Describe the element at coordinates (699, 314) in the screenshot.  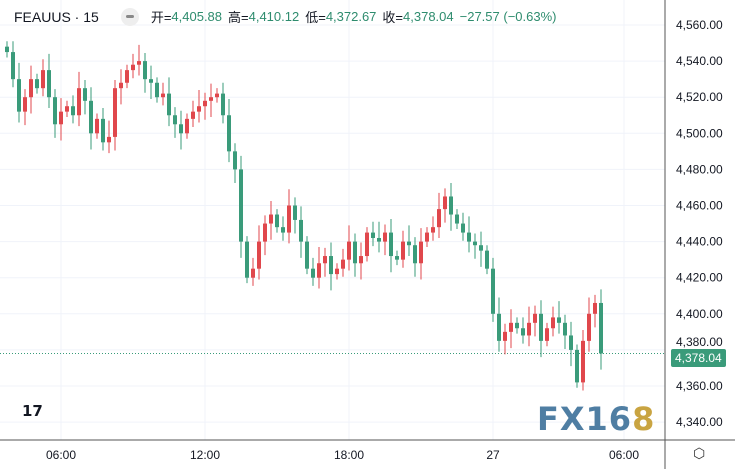
I see `y-tick-label: 4,400.00` at that location.